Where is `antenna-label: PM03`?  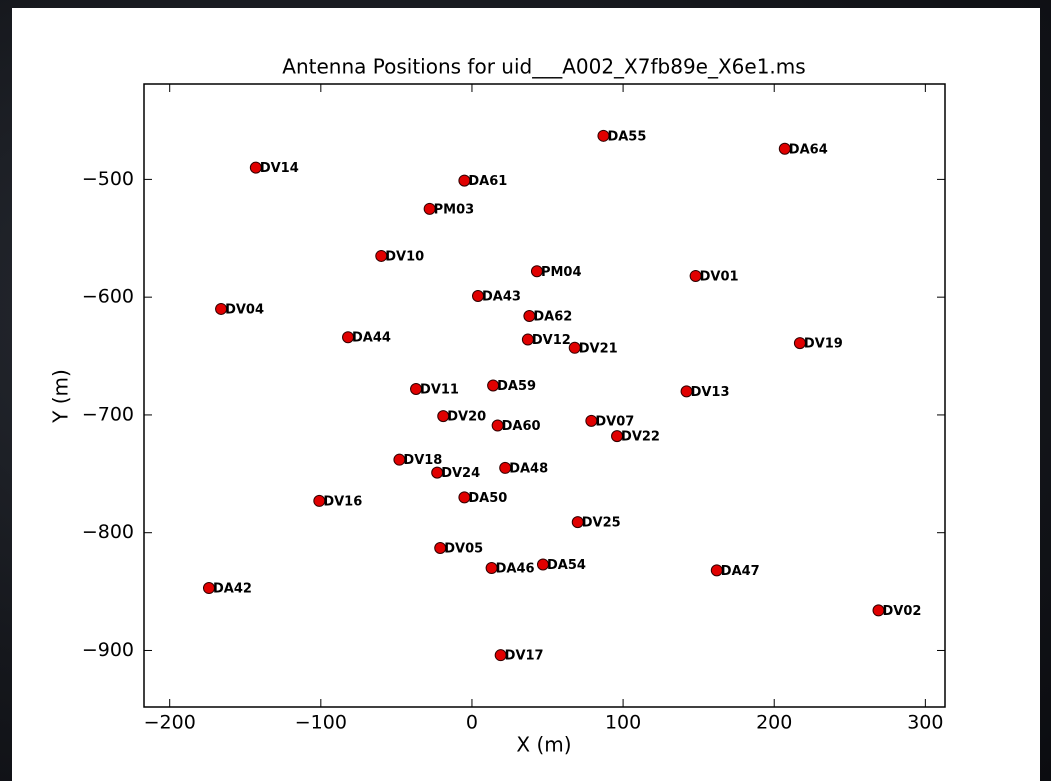 antenna-label: PM03 is located at coordinates (454, 209).